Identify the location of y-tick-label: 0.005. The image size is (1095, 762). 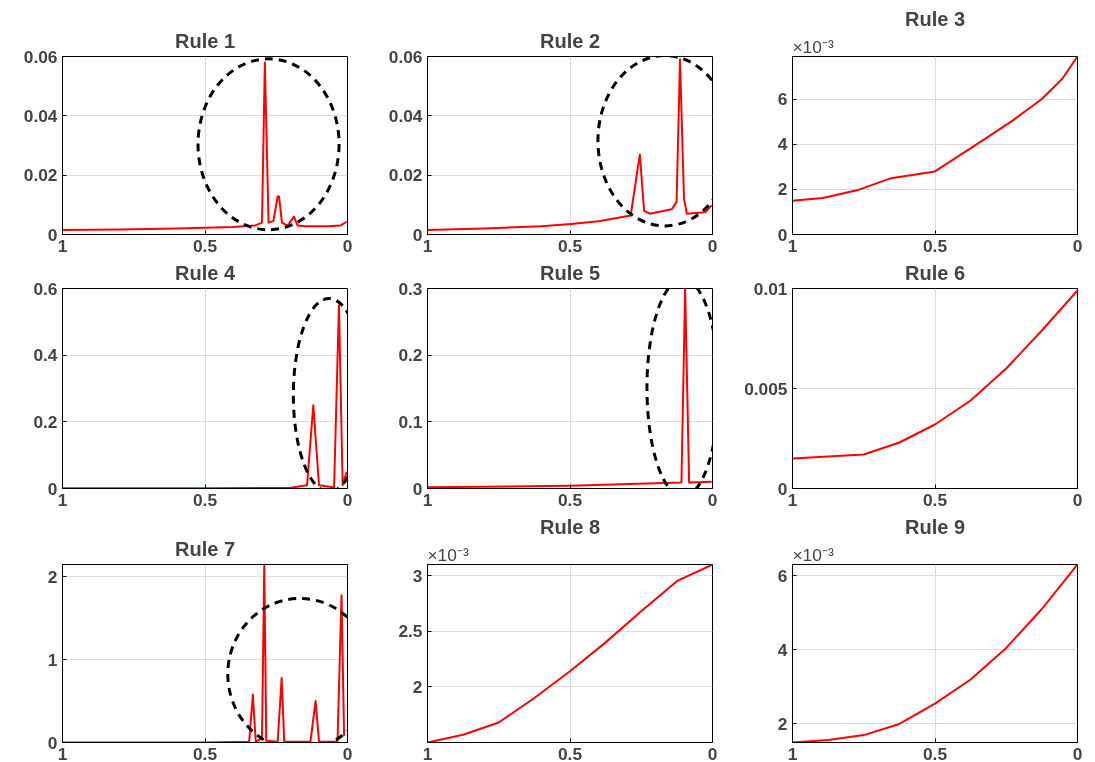
(766, 388).